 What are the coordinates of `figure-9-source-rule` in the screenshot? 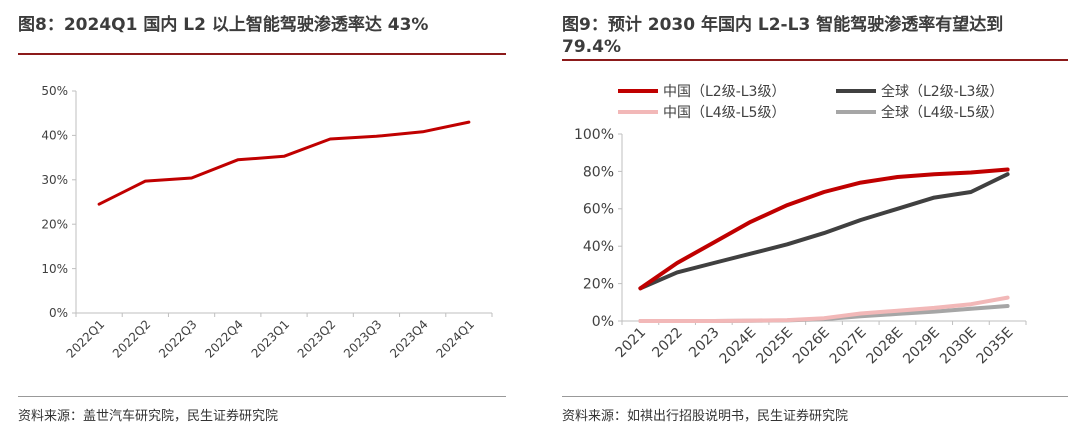 It's located at (815, 396).